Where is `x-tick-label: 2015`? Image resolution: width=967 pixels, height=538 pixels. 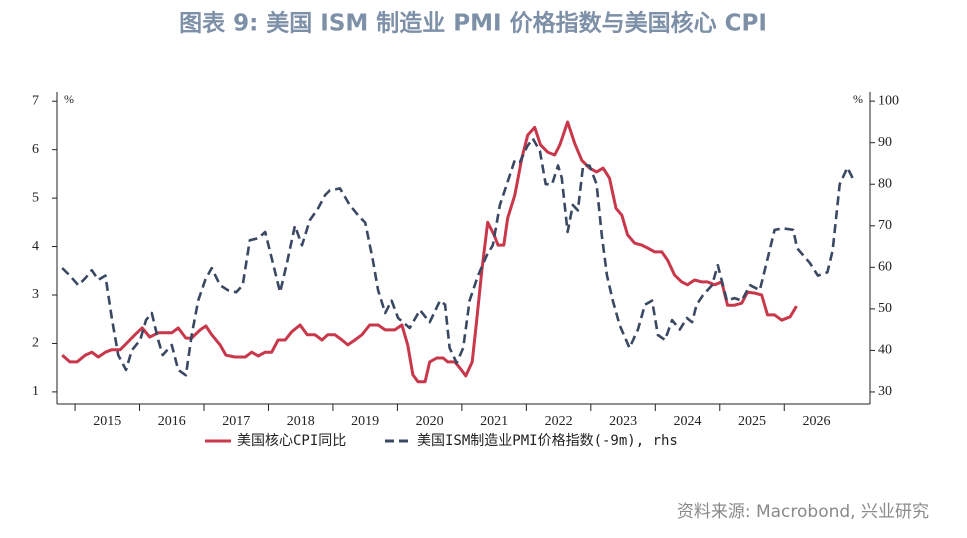 x-tick-label: 2015 is located at coordinates (107, 421).